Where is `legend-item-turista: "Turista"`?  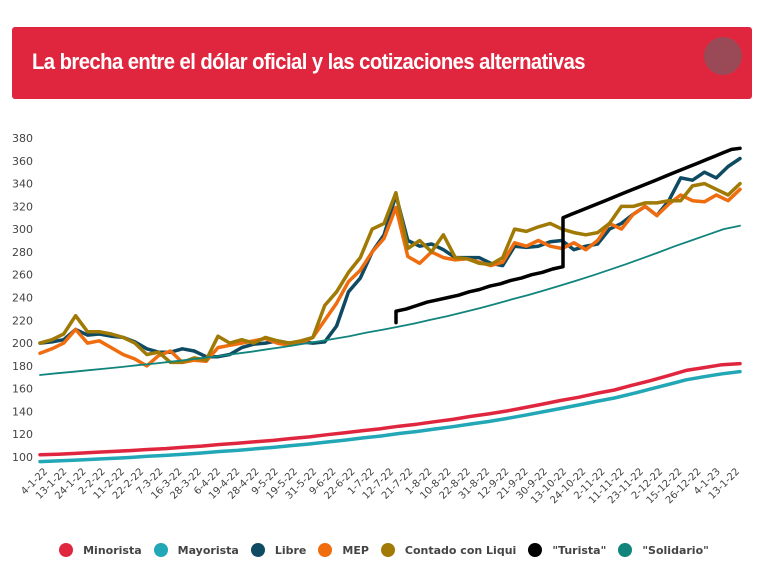
legend-item-turista: "Turista" is located at coordinates (567, 550).